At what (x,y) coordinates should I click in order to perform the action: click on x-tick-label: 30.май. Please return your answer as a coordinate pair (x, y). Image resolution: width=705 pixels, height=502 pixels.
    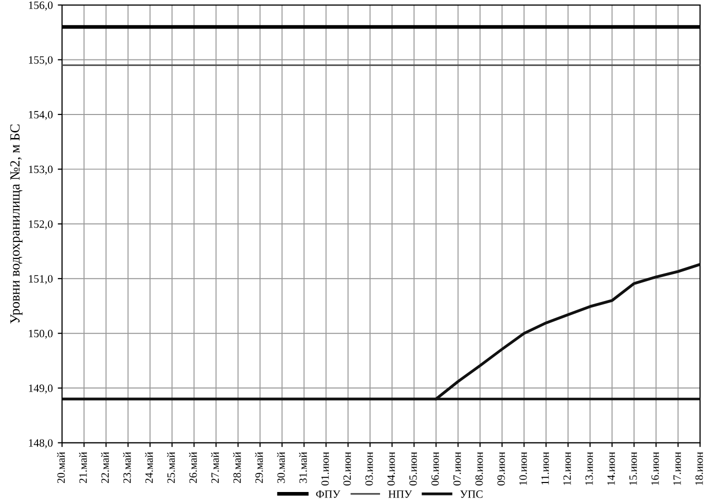
    Looking at the image, I should click on (281, 467).